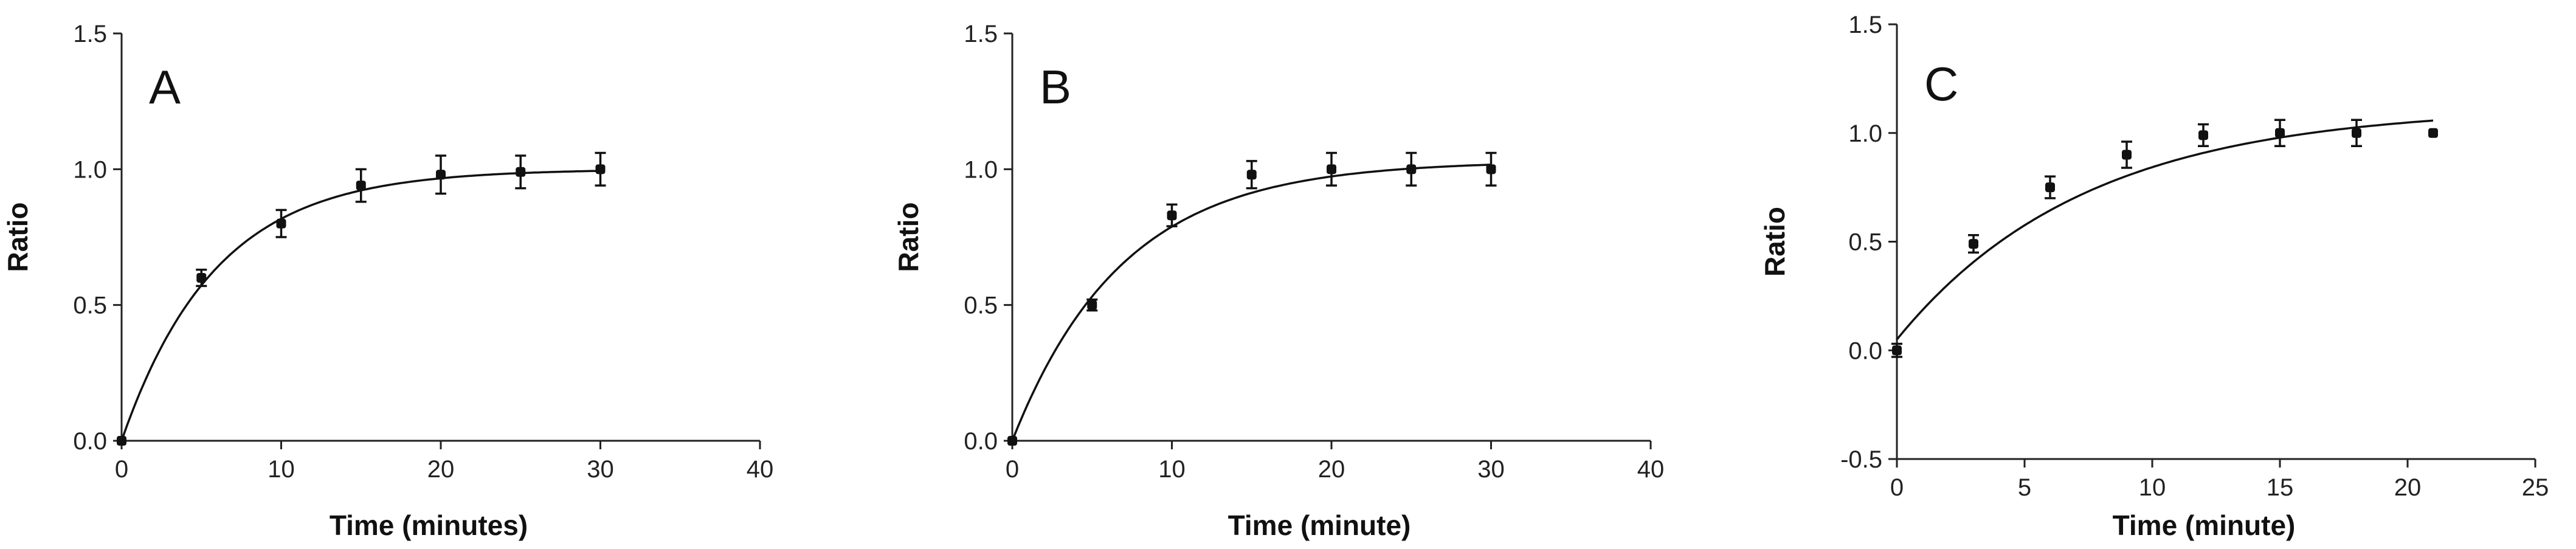 This screenshot has width=2576, height=549. Describe the element at coordinates (1861, 459) in the screenshot. I see `y-tick-label: -0.5` at that location.